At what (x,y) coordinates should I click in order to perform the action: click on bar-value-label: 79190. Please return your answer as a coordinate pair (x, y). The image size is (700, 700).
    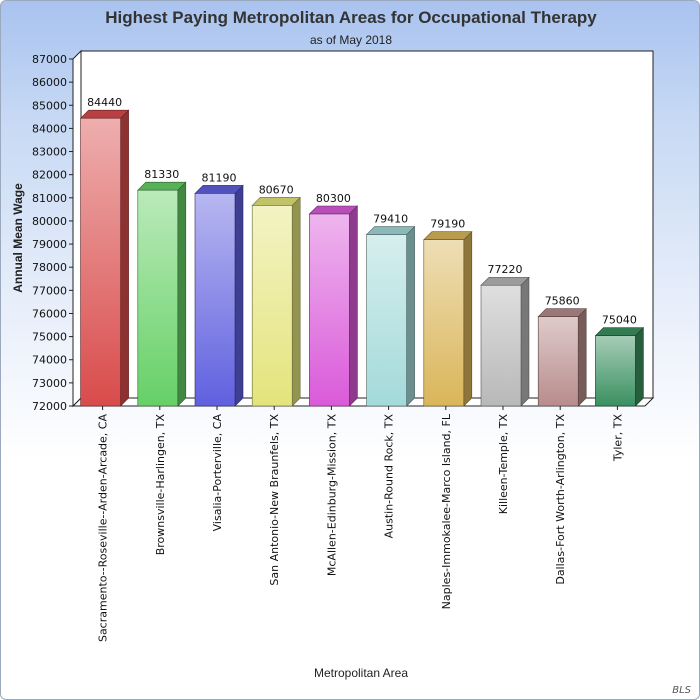
    Looking at the image, I should click on (447, 224).